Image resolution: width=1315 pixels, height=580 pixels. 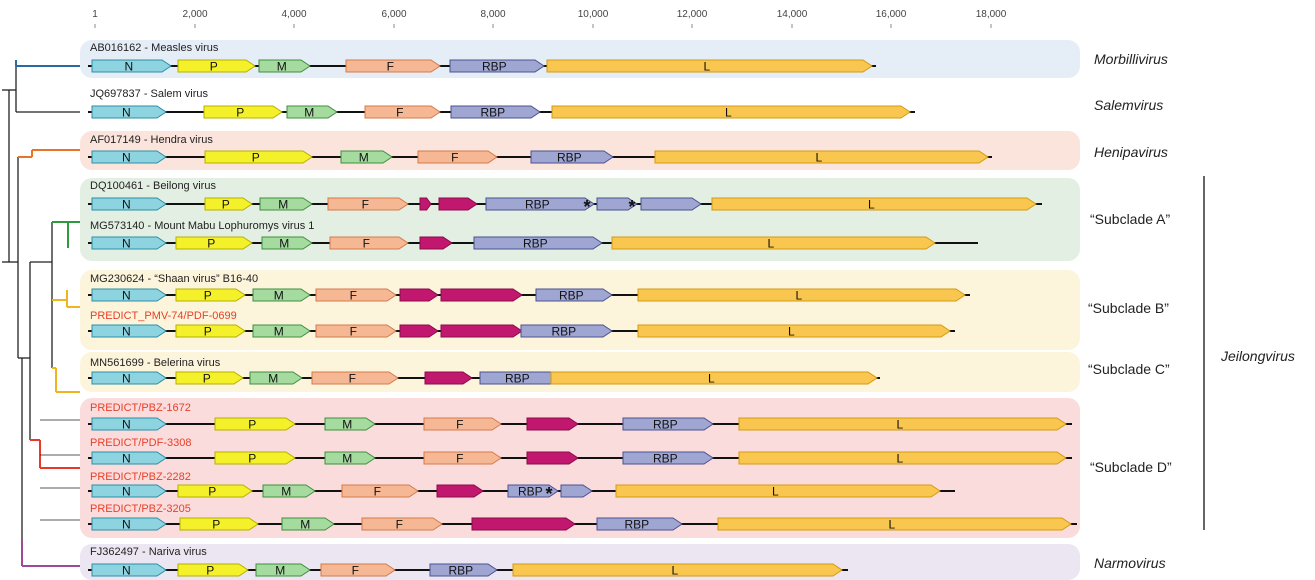 I want to click on scale-tick: 6,000, so click(x=394, y=14).